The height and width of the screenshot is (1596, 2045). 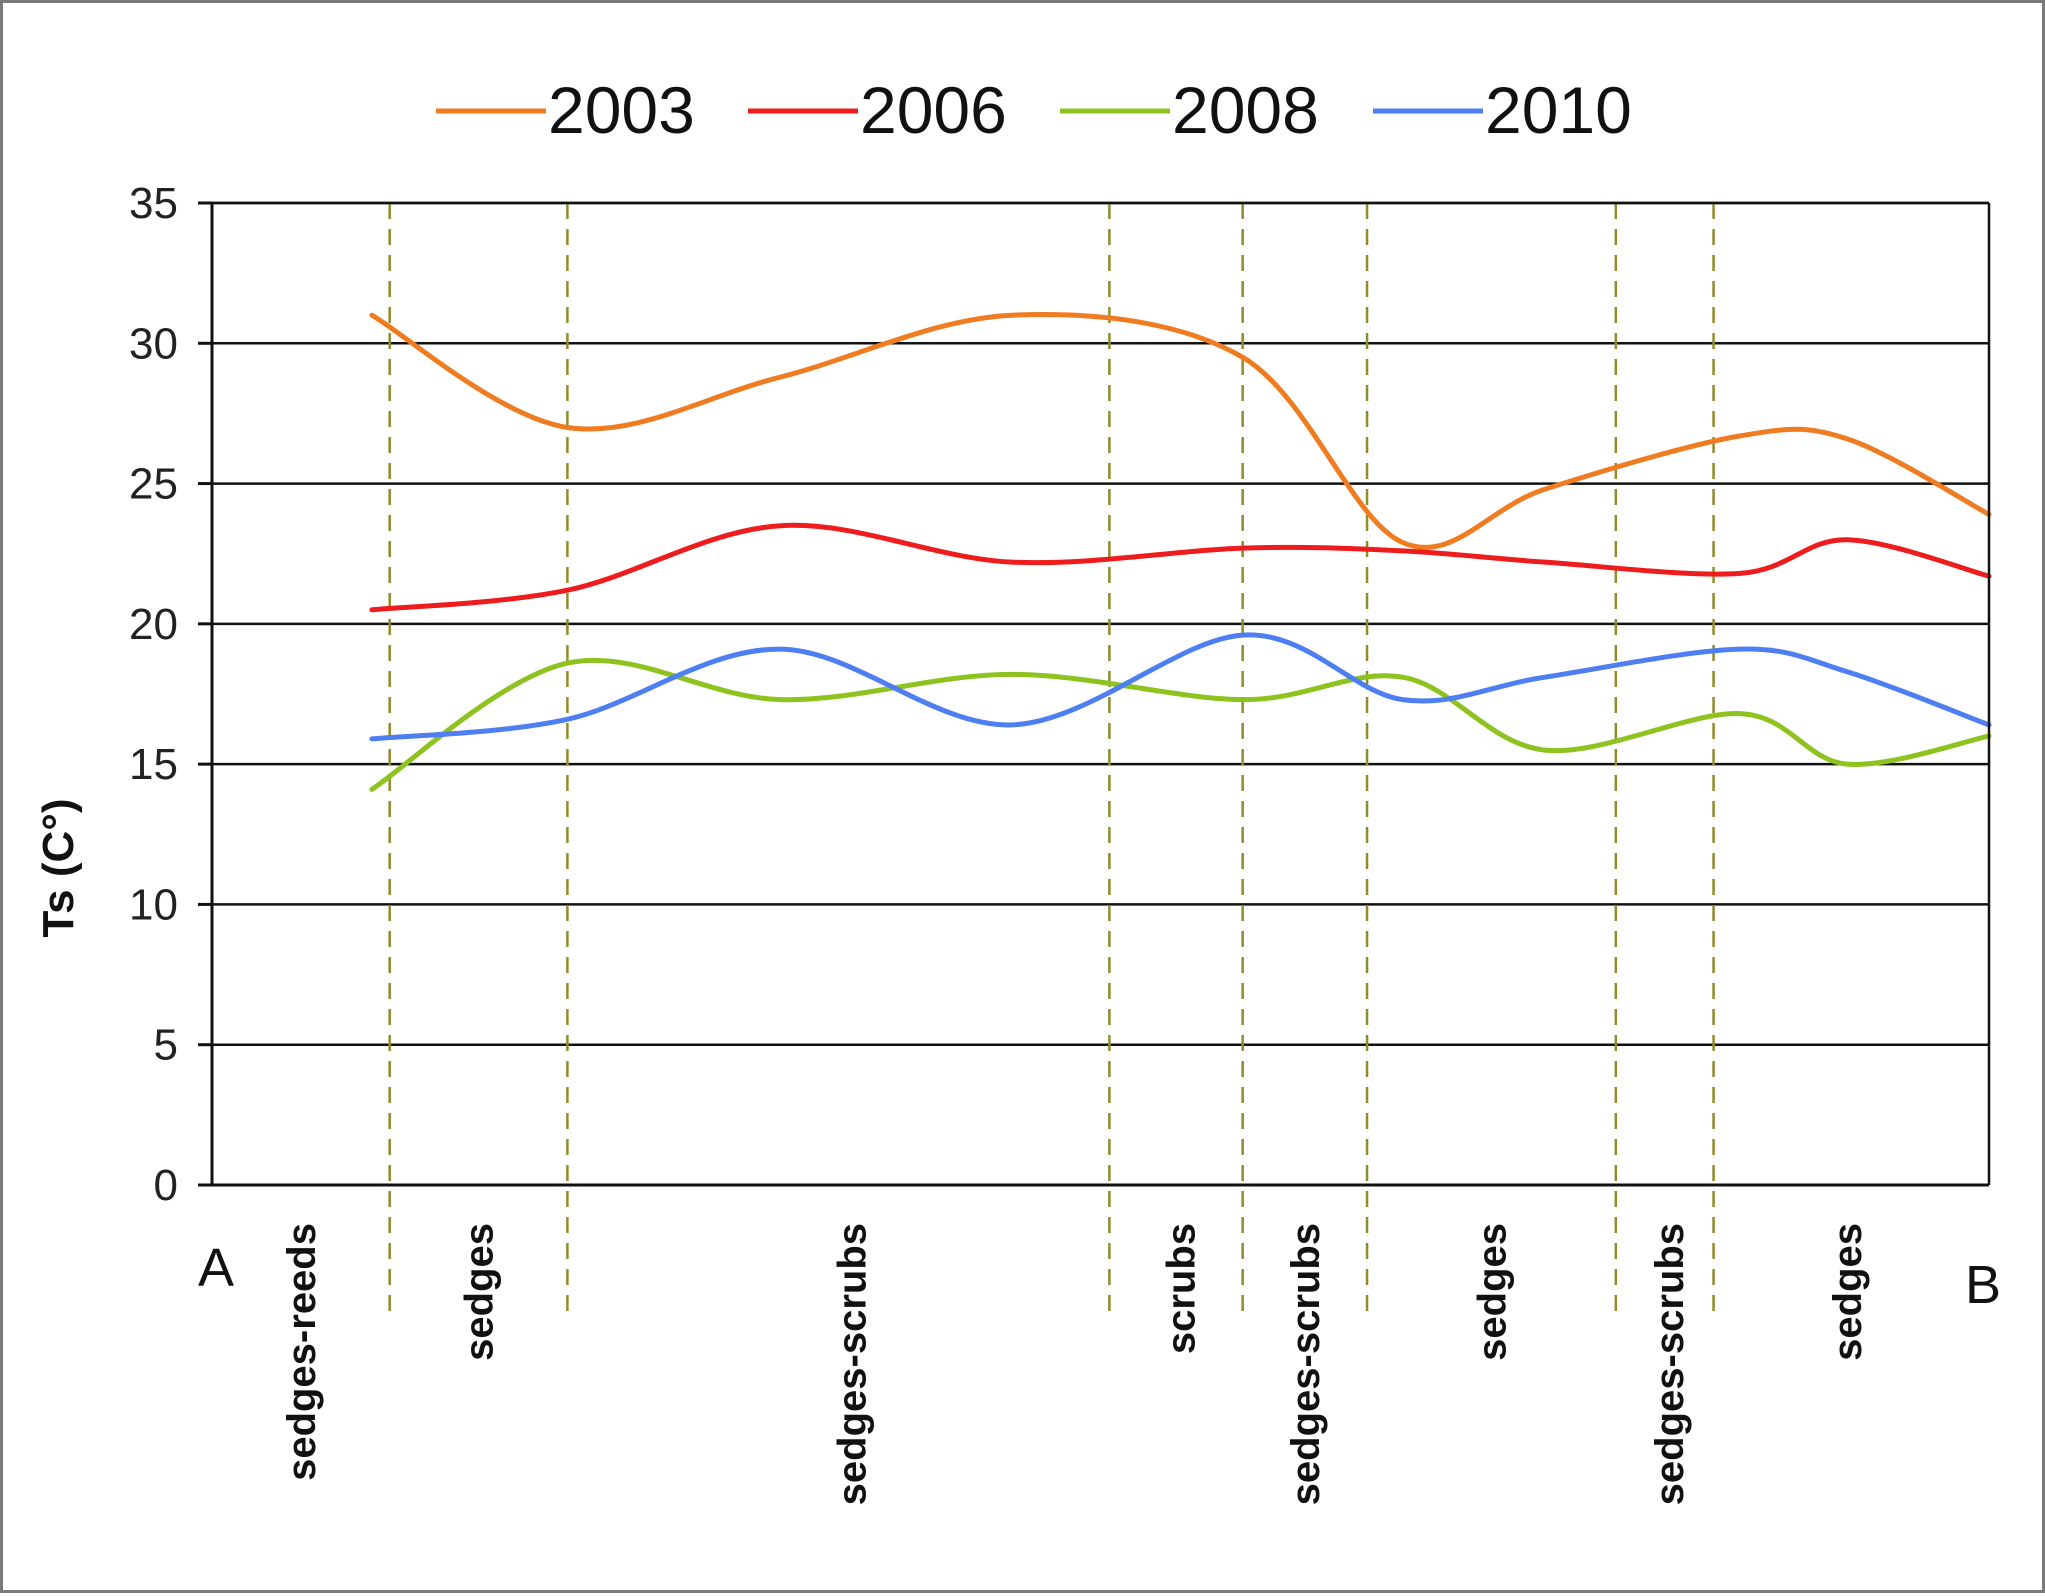 I want to click on zone-label-6: sedges, so click(x=1492, y=1292).